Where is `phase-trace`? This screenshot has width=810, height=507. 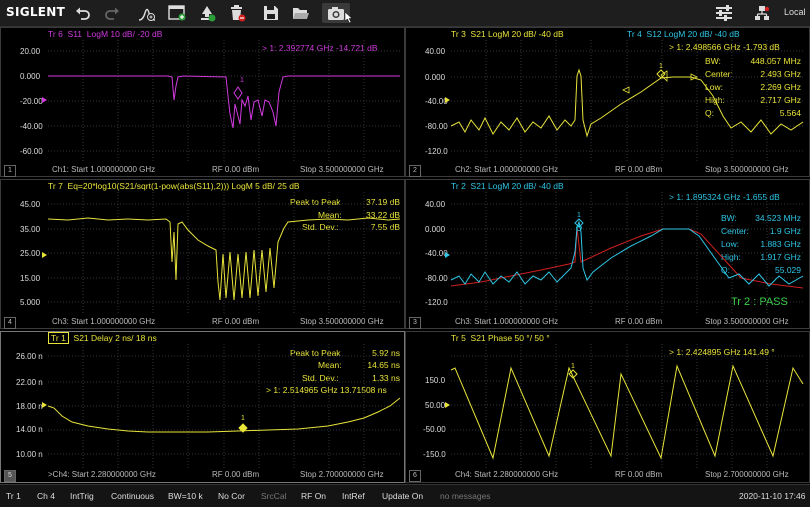
phase-trace is located at coordinates (627, 412).